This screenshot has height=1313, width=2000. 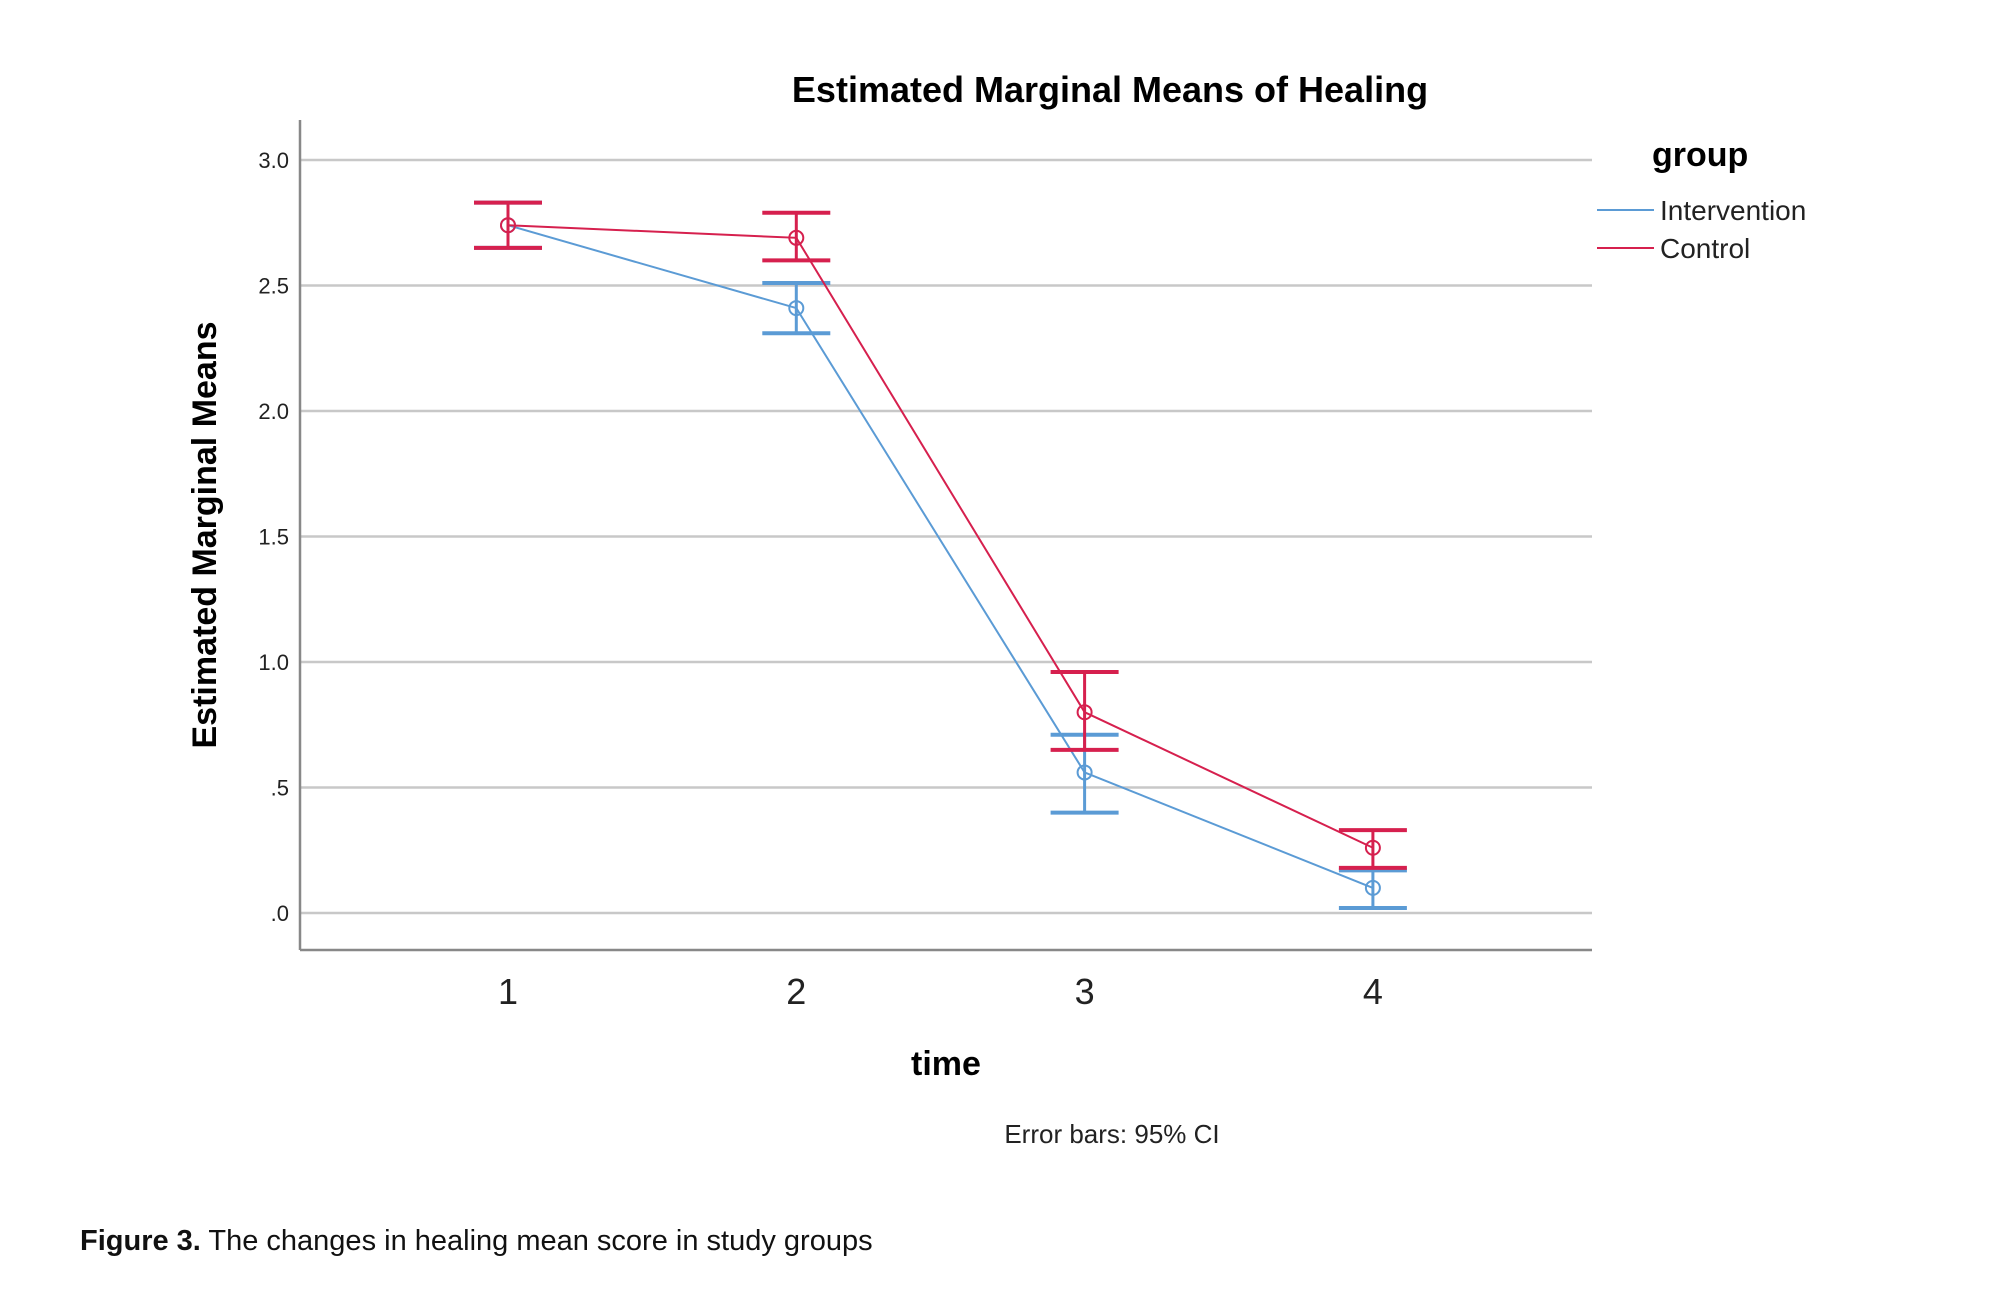 What do you see at coordinates (205, 534) in the screenshot?
I see `y-axis-label: Estimated Marginal Means` at bounding box center [205, 534].